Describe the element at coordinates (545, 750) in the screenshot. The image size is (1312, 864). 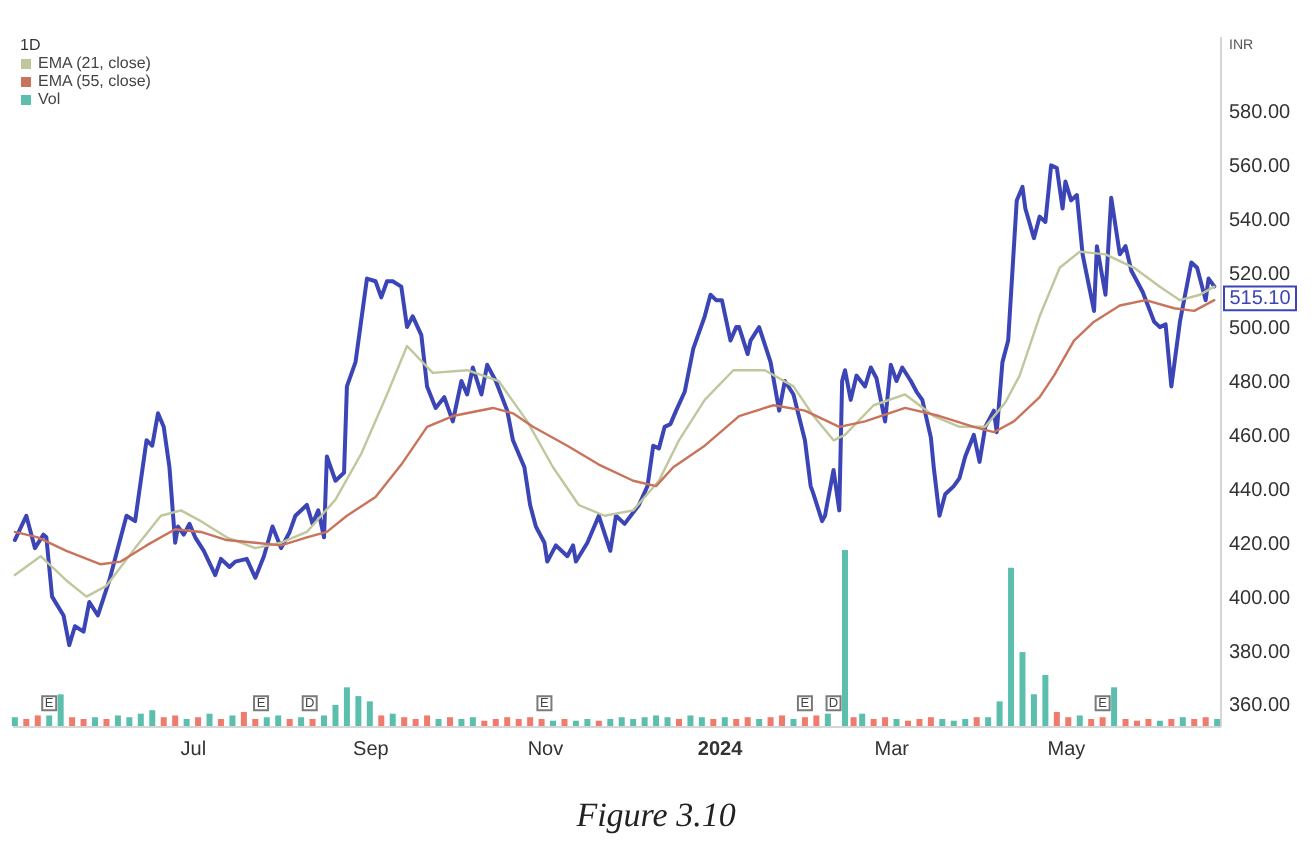
I see `x-tick-label: Nov` at that location.